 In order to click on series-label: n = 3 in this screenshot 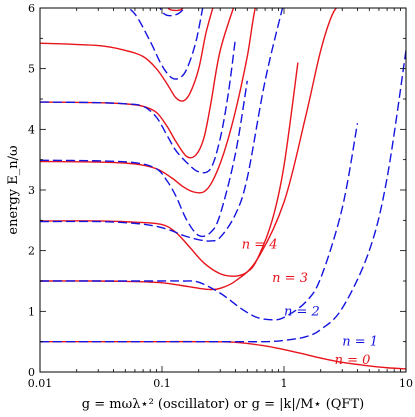, I will do `click(290, 278)`.